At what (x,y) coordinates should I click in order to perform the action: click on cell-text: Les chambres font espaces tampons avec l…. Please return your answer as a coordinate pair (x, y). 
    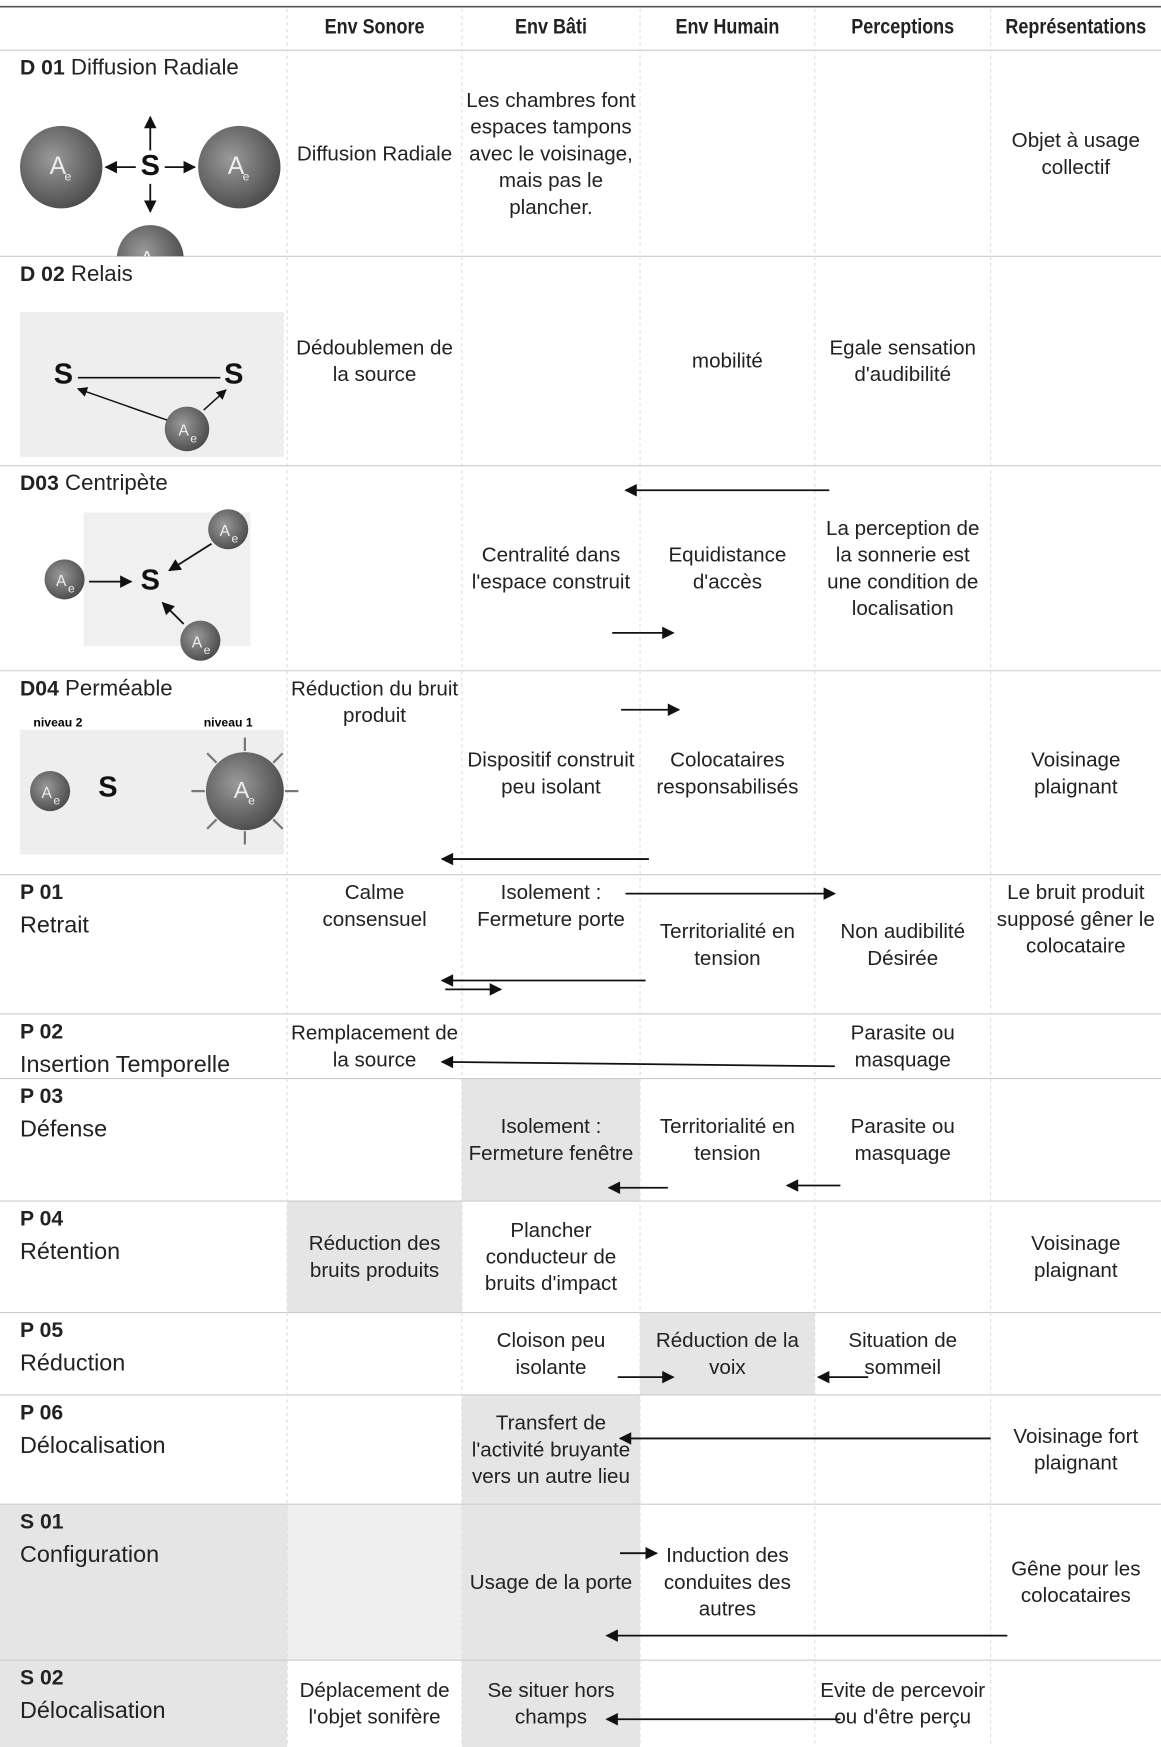
    Looking at the image, I should click on (551, 152).